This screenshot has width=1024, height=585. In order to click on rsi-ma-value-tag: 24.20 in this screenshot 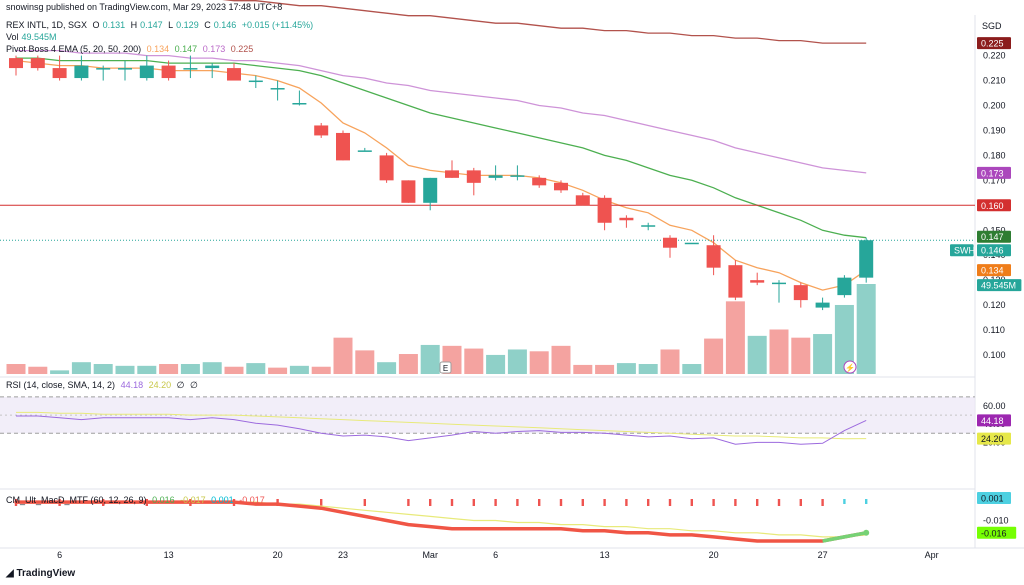, I will do `click(992, 439)`.